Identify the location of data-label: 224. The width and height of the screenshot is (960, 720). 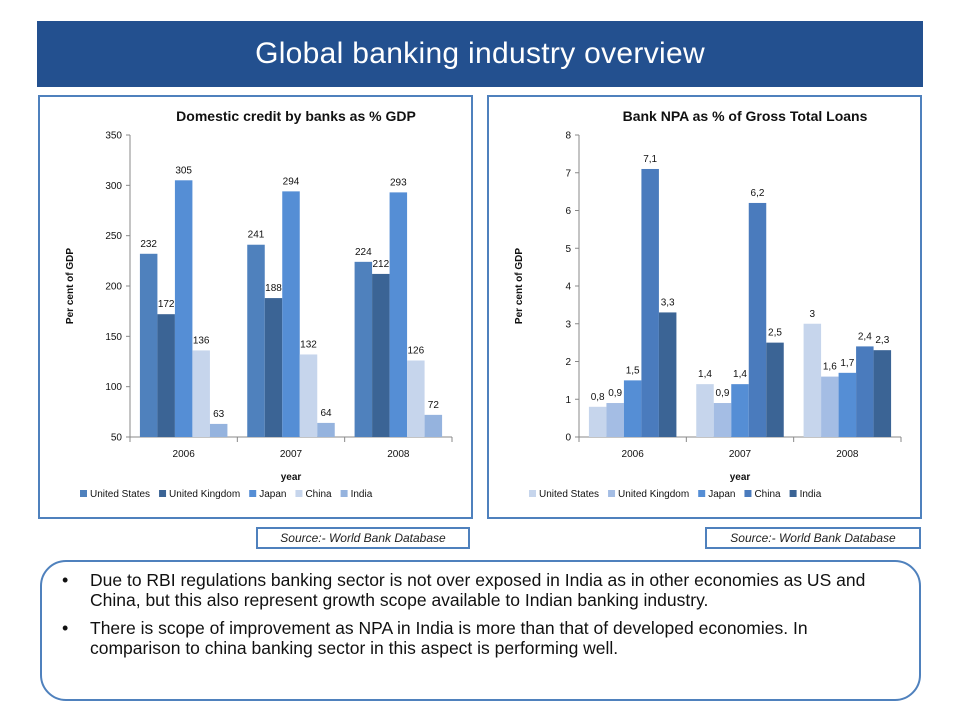
(363, 252).